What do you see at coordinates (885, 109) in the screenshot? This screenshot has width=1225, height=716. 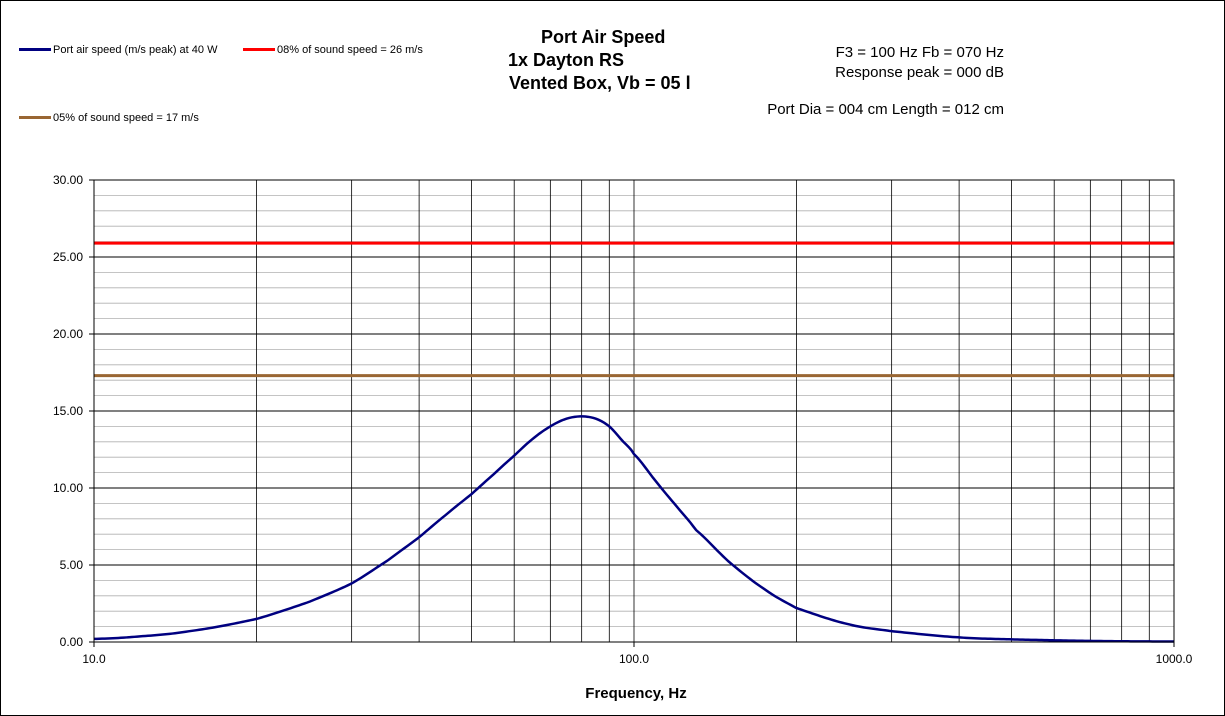 I see `info-port-dimensions: Port Dia = 004 cm Length = 012 cm` at bounding box center [885, 109].